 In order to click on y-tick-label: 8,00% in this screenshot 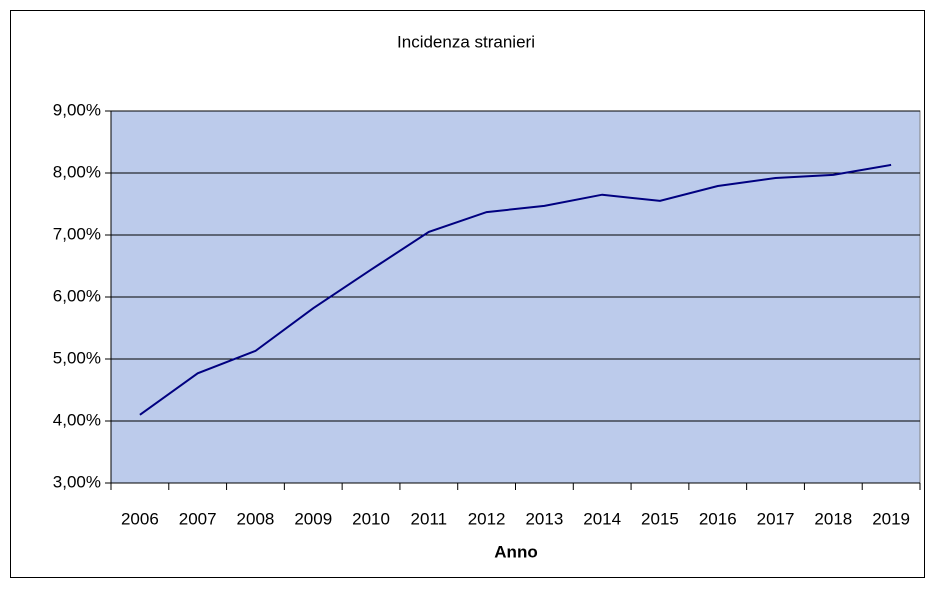, I will do `click(77, 171)`.